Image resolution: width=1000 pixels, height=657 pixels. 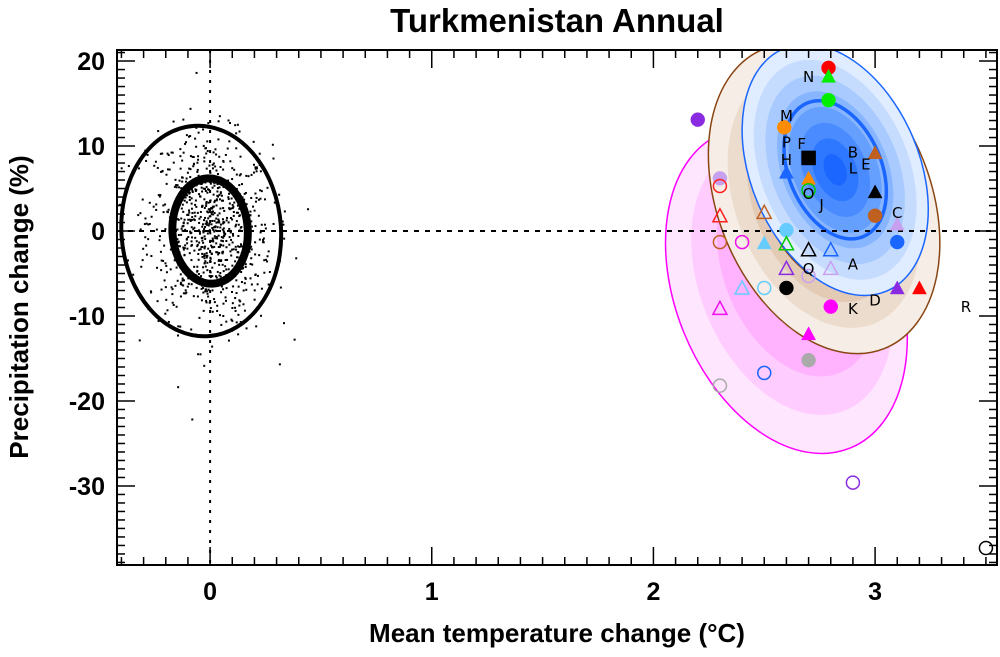 What do you see at coordinates (808, 360) in the screenshot?
I see `marker-gray-filled-circle` at bounding box center [808, 360].